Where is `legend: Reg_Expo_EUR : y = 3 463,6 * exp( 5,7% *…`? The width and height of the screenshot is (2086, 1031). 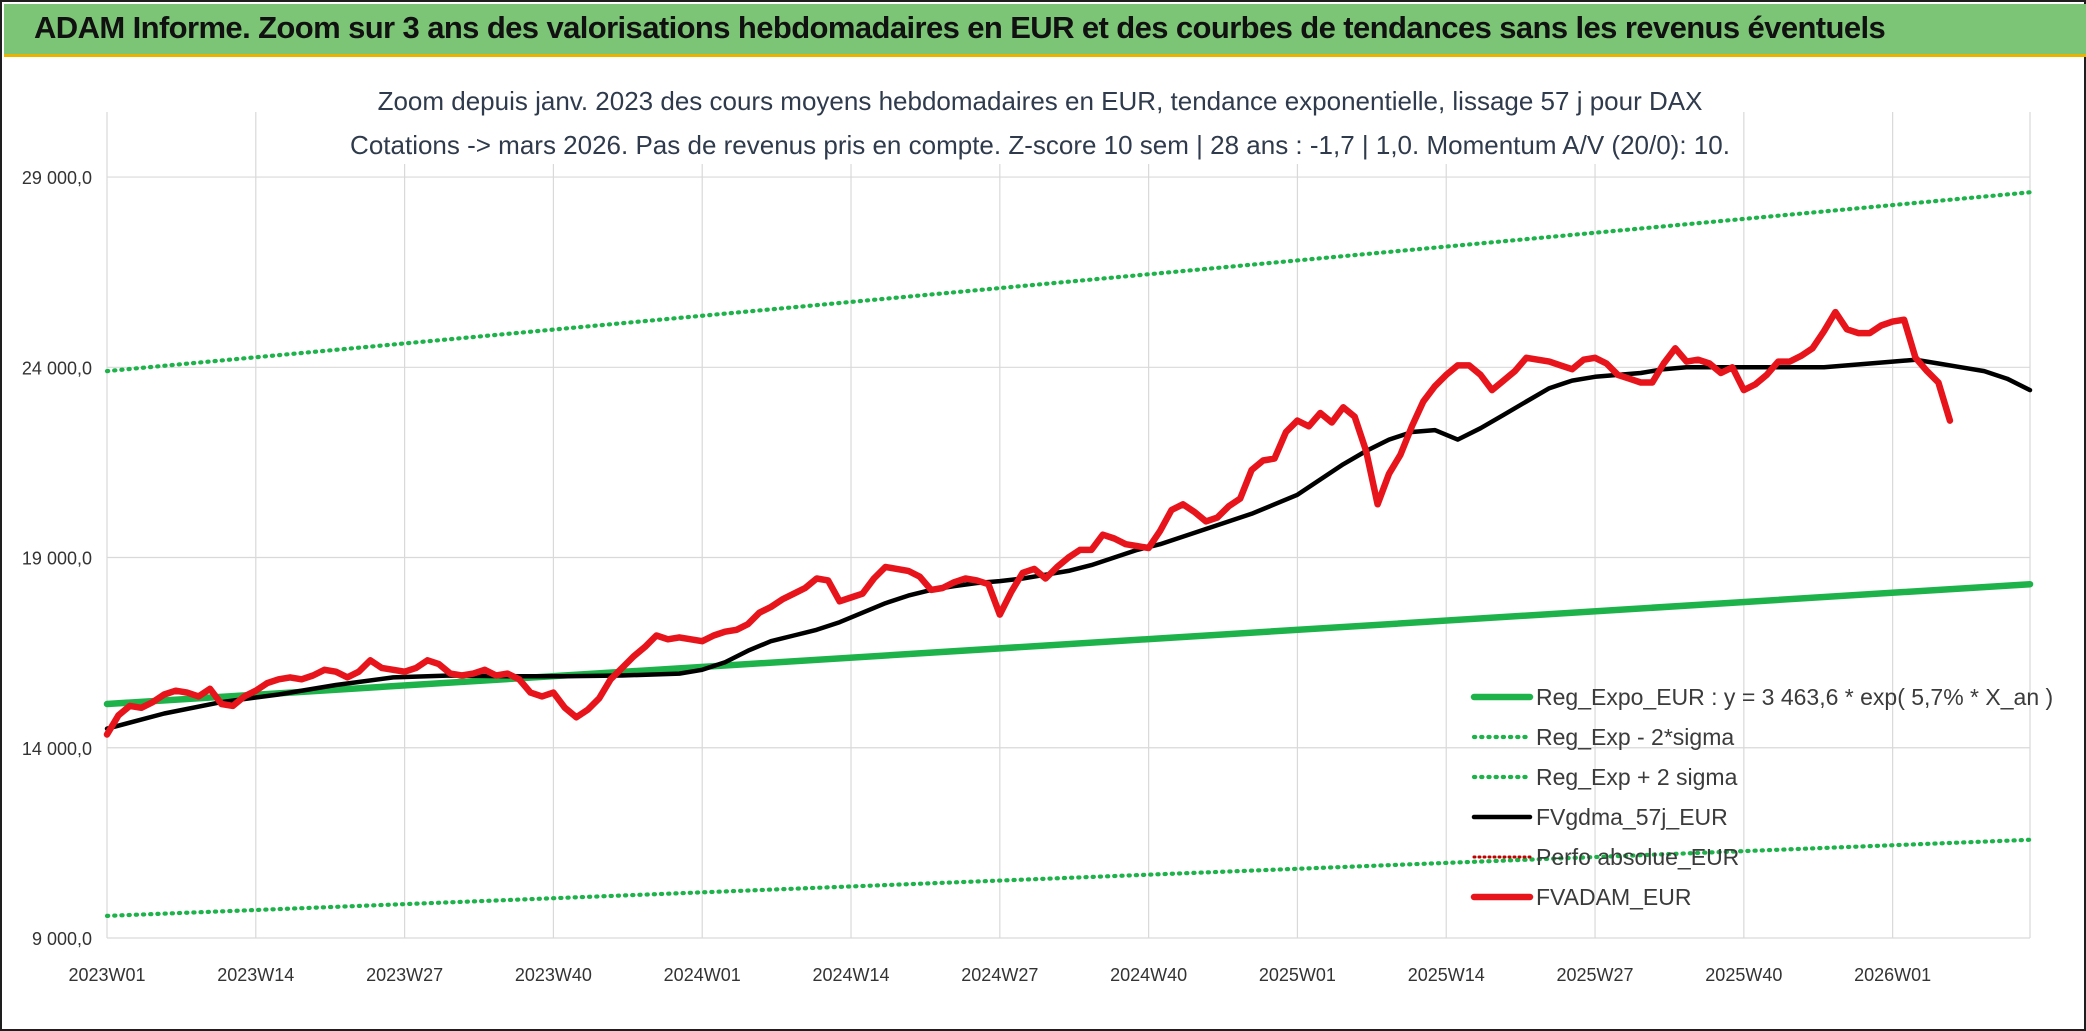 legend: Reg_Expo_EUR : y = 3 463,6 * exp( 5,7% *… is located at coordinates (1761, 797).